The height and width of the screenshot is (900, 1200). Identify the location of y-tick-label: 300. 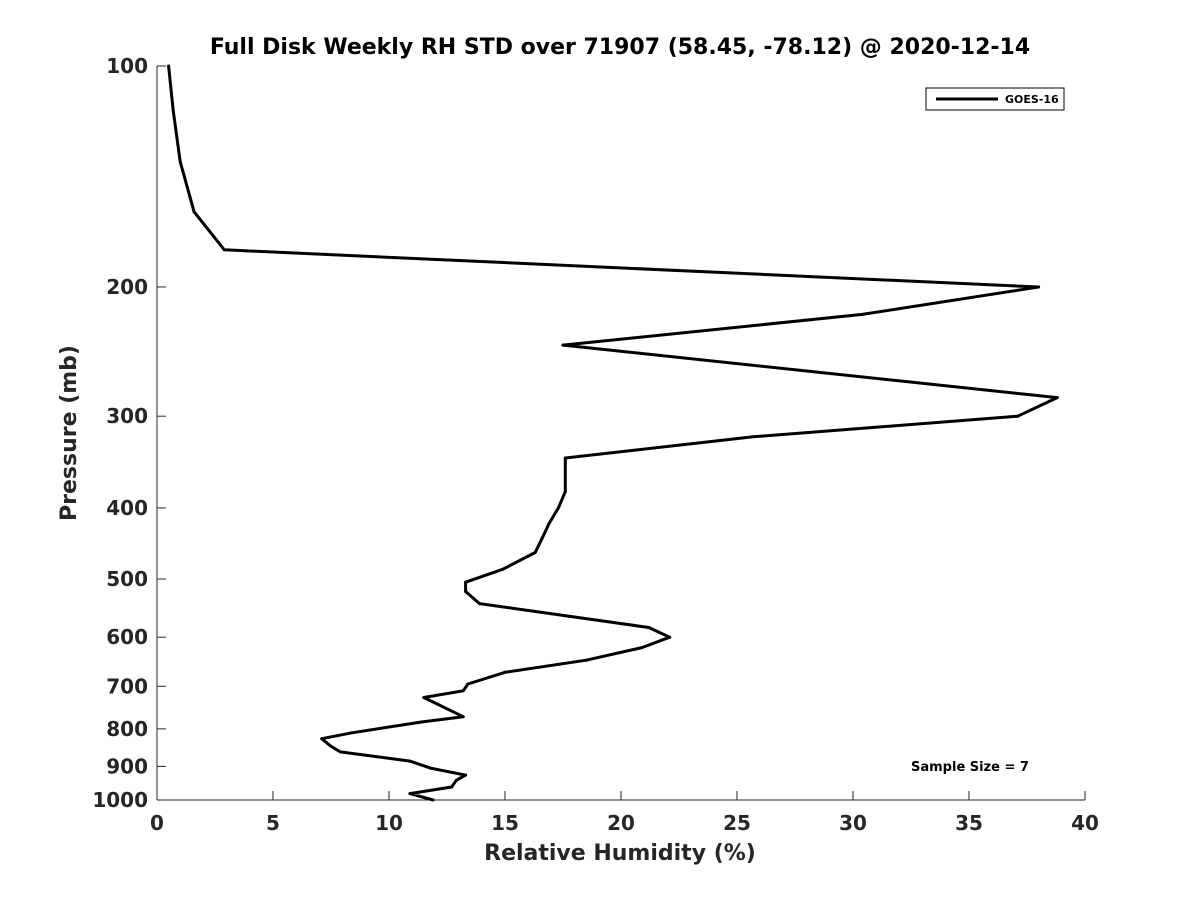
(127, 416).